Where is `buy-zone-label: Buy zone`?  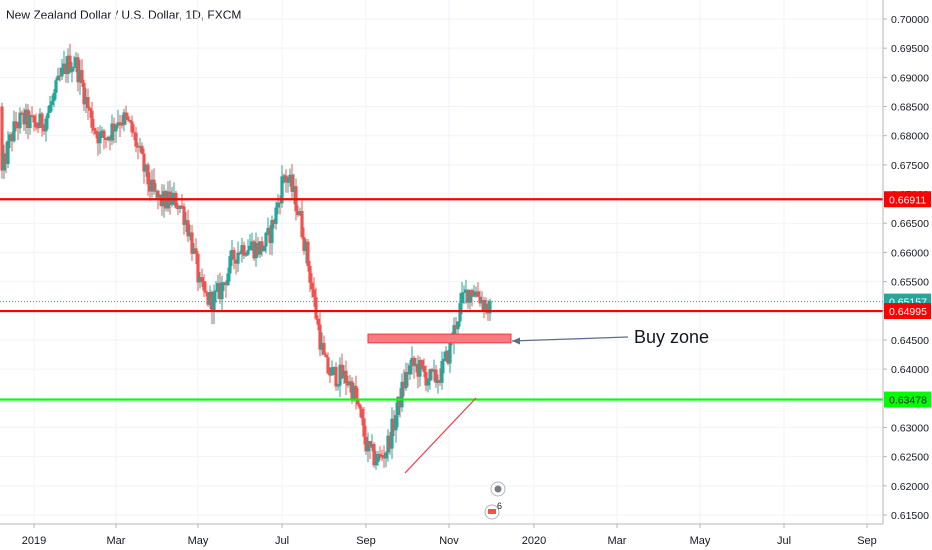 buy-zone-label: Buy zone is located at coordinates (671, 337).